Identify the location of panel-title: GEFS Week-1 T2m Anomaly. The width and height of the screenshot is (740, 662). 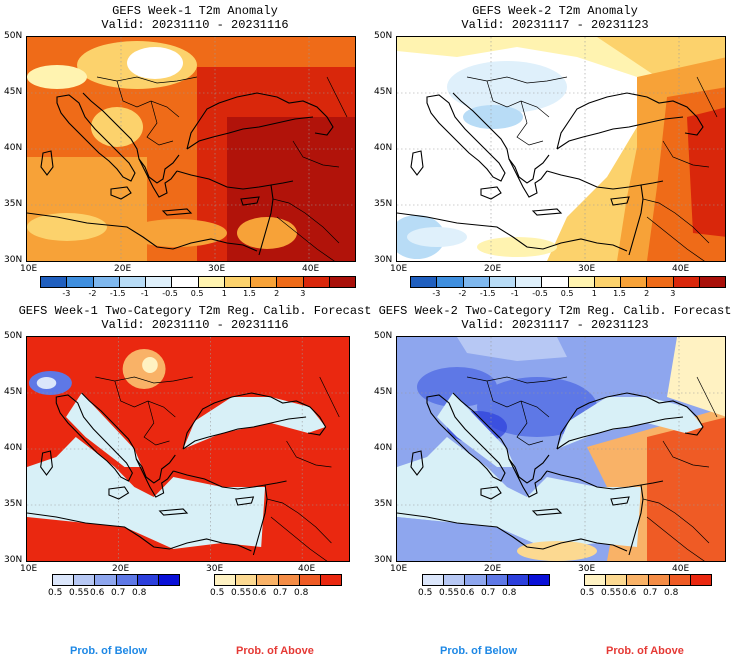
(195, 11).